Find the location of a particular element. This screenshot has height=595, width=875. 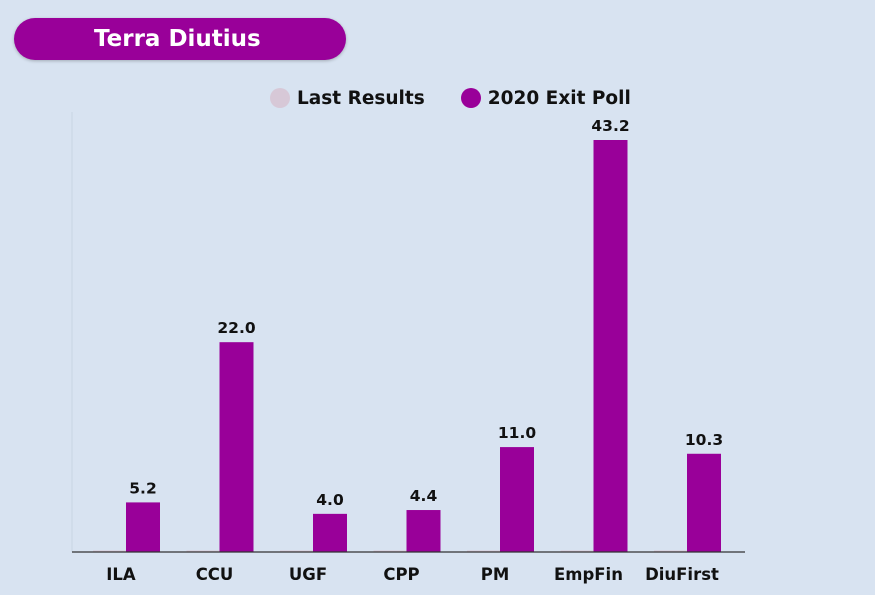

data-label-diufirst: 10.3 is located at coordinates (704, 440).